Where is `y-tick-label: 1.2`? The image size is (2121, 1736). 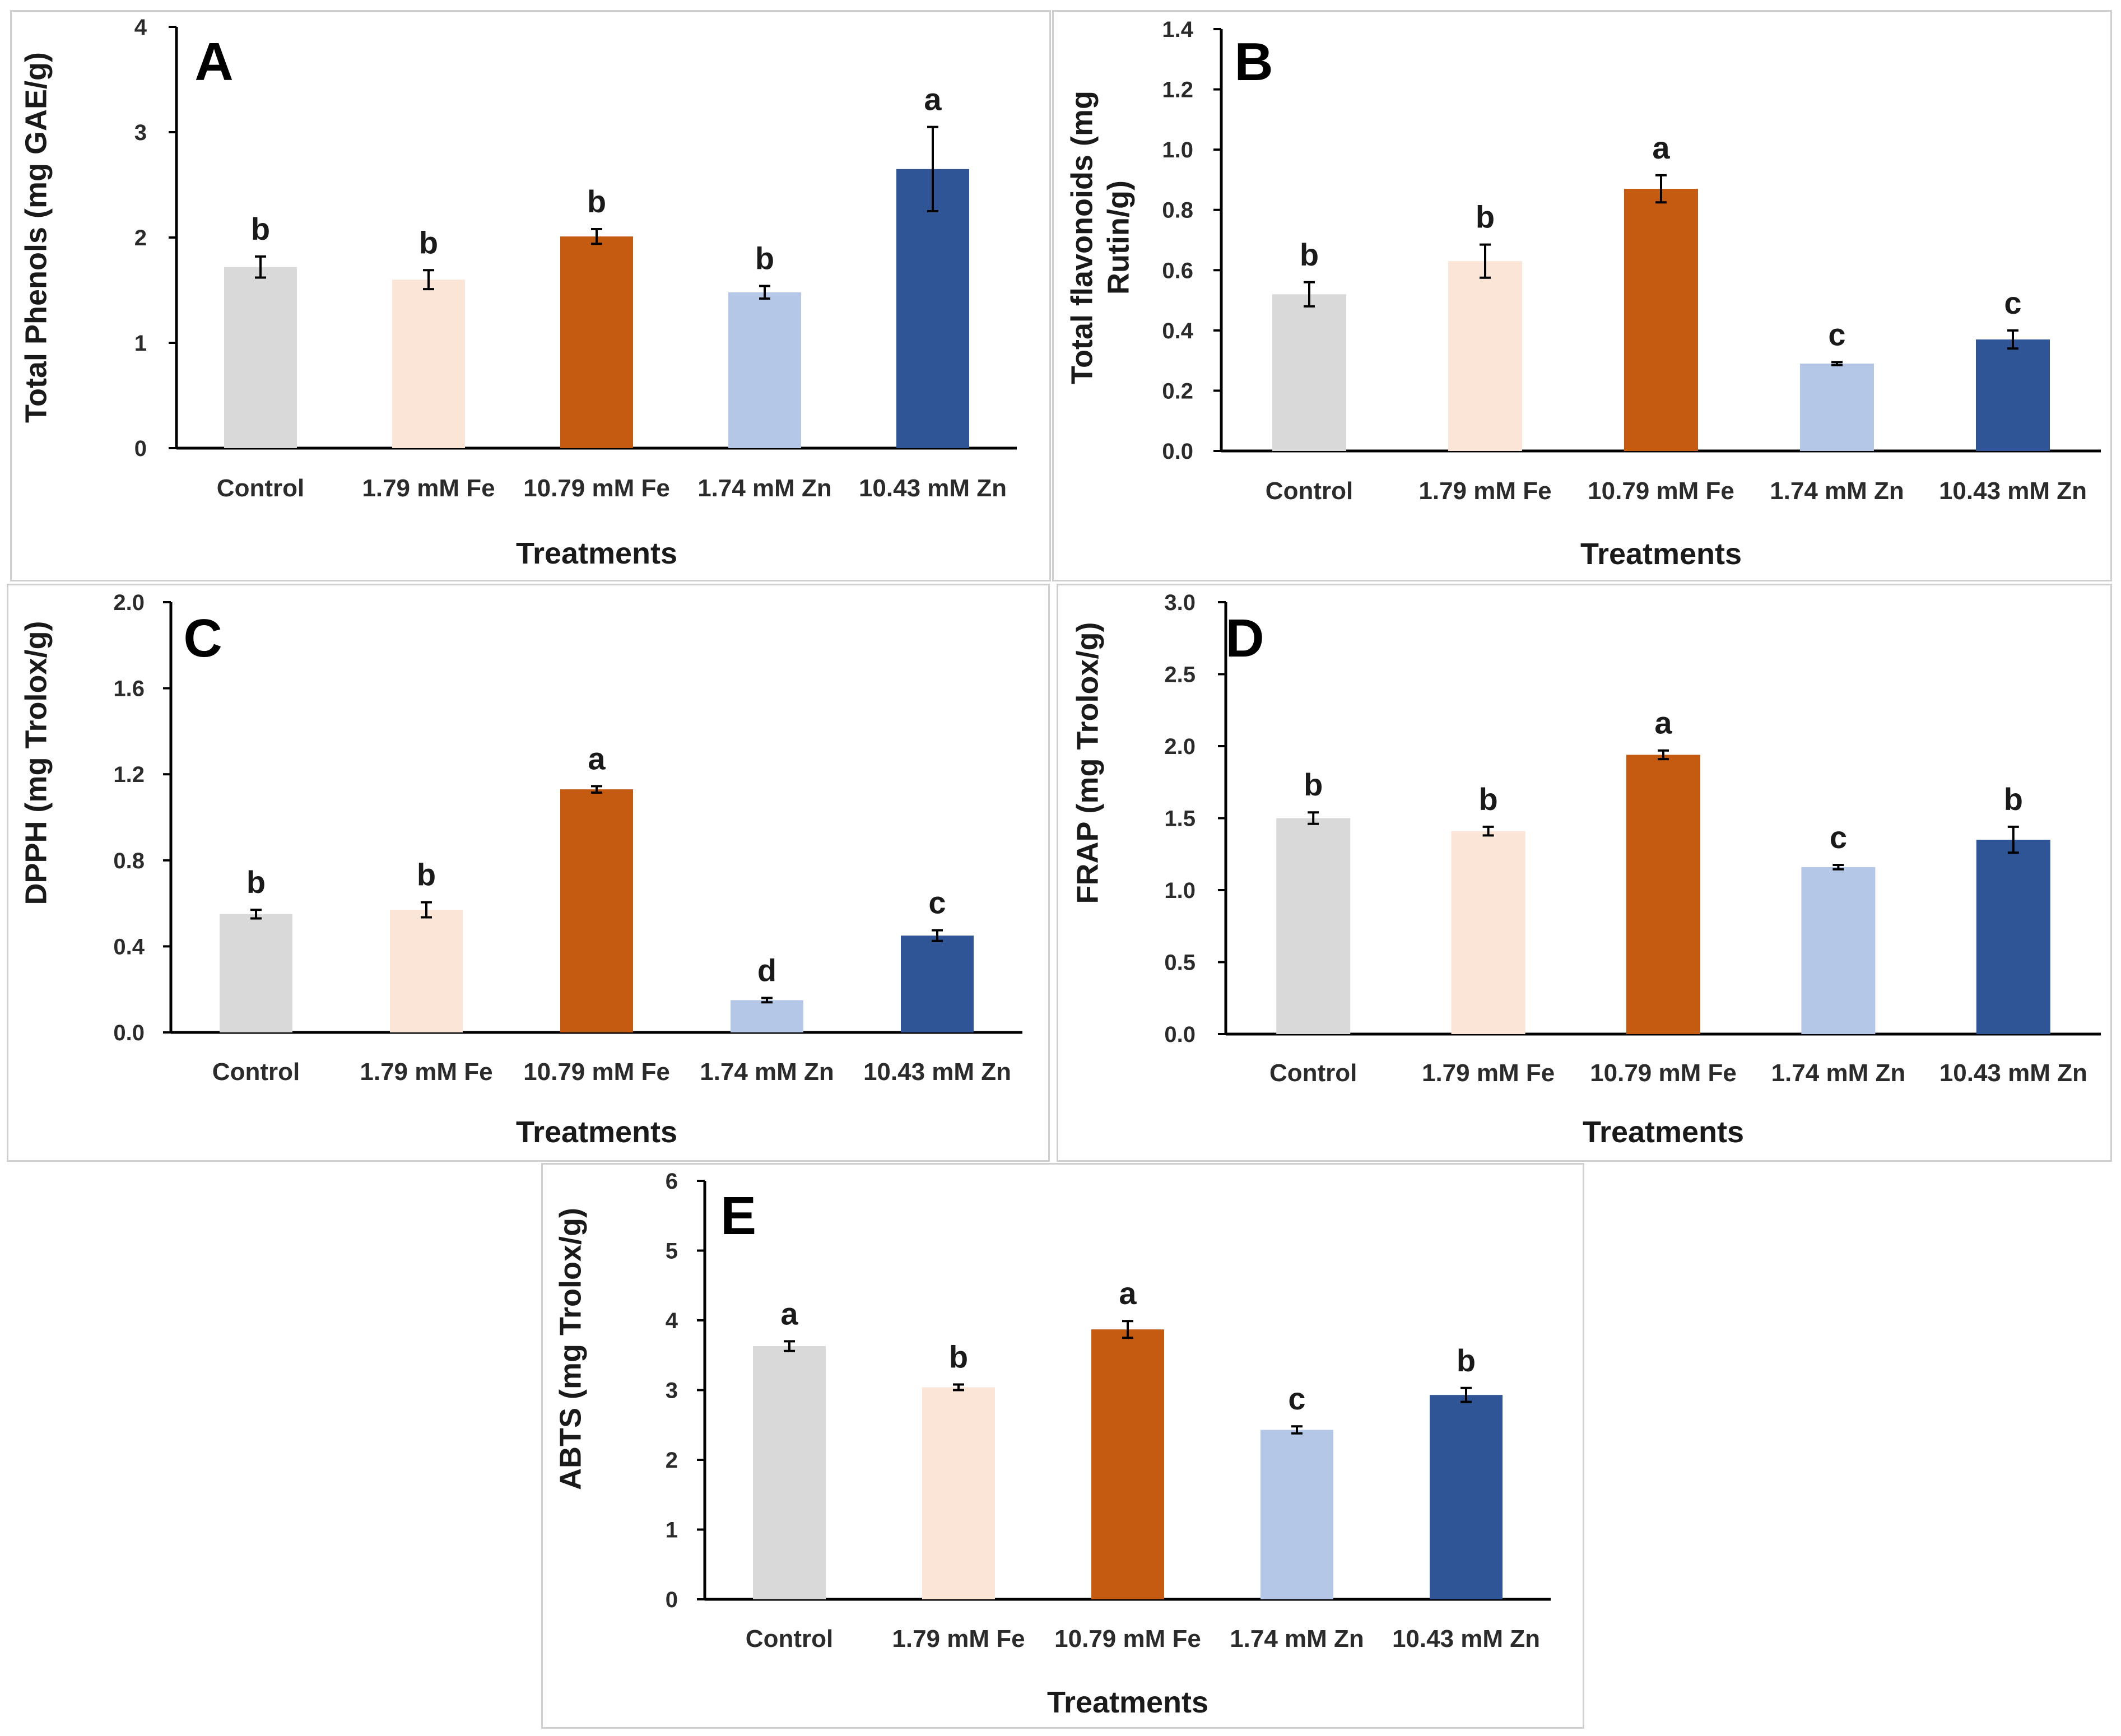
y-tick-label: 1.2 is located at coordinates (129, 774).